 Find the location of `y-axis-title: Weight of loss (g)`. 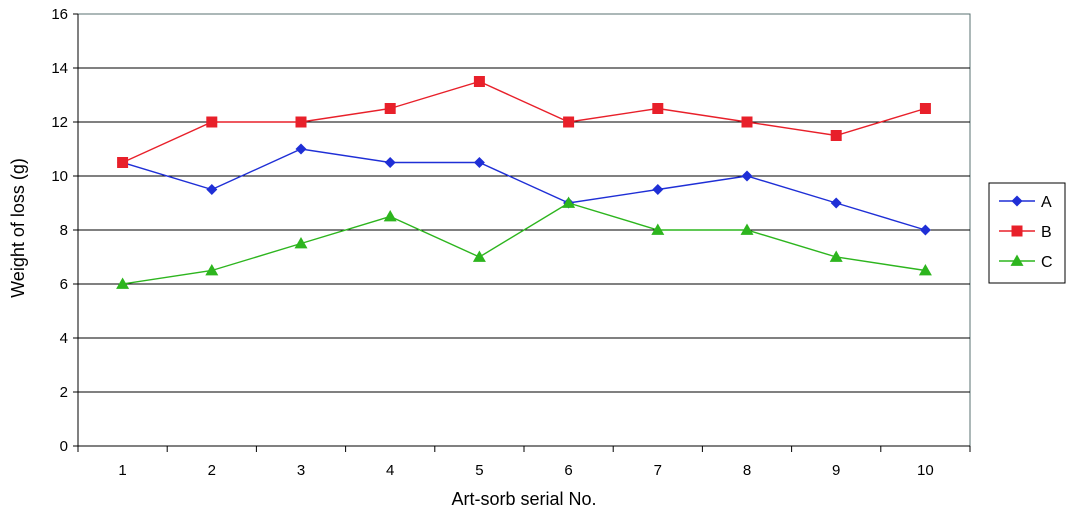

y-axis-title: Weight of loss (g) is located at coordinates (18, 228).